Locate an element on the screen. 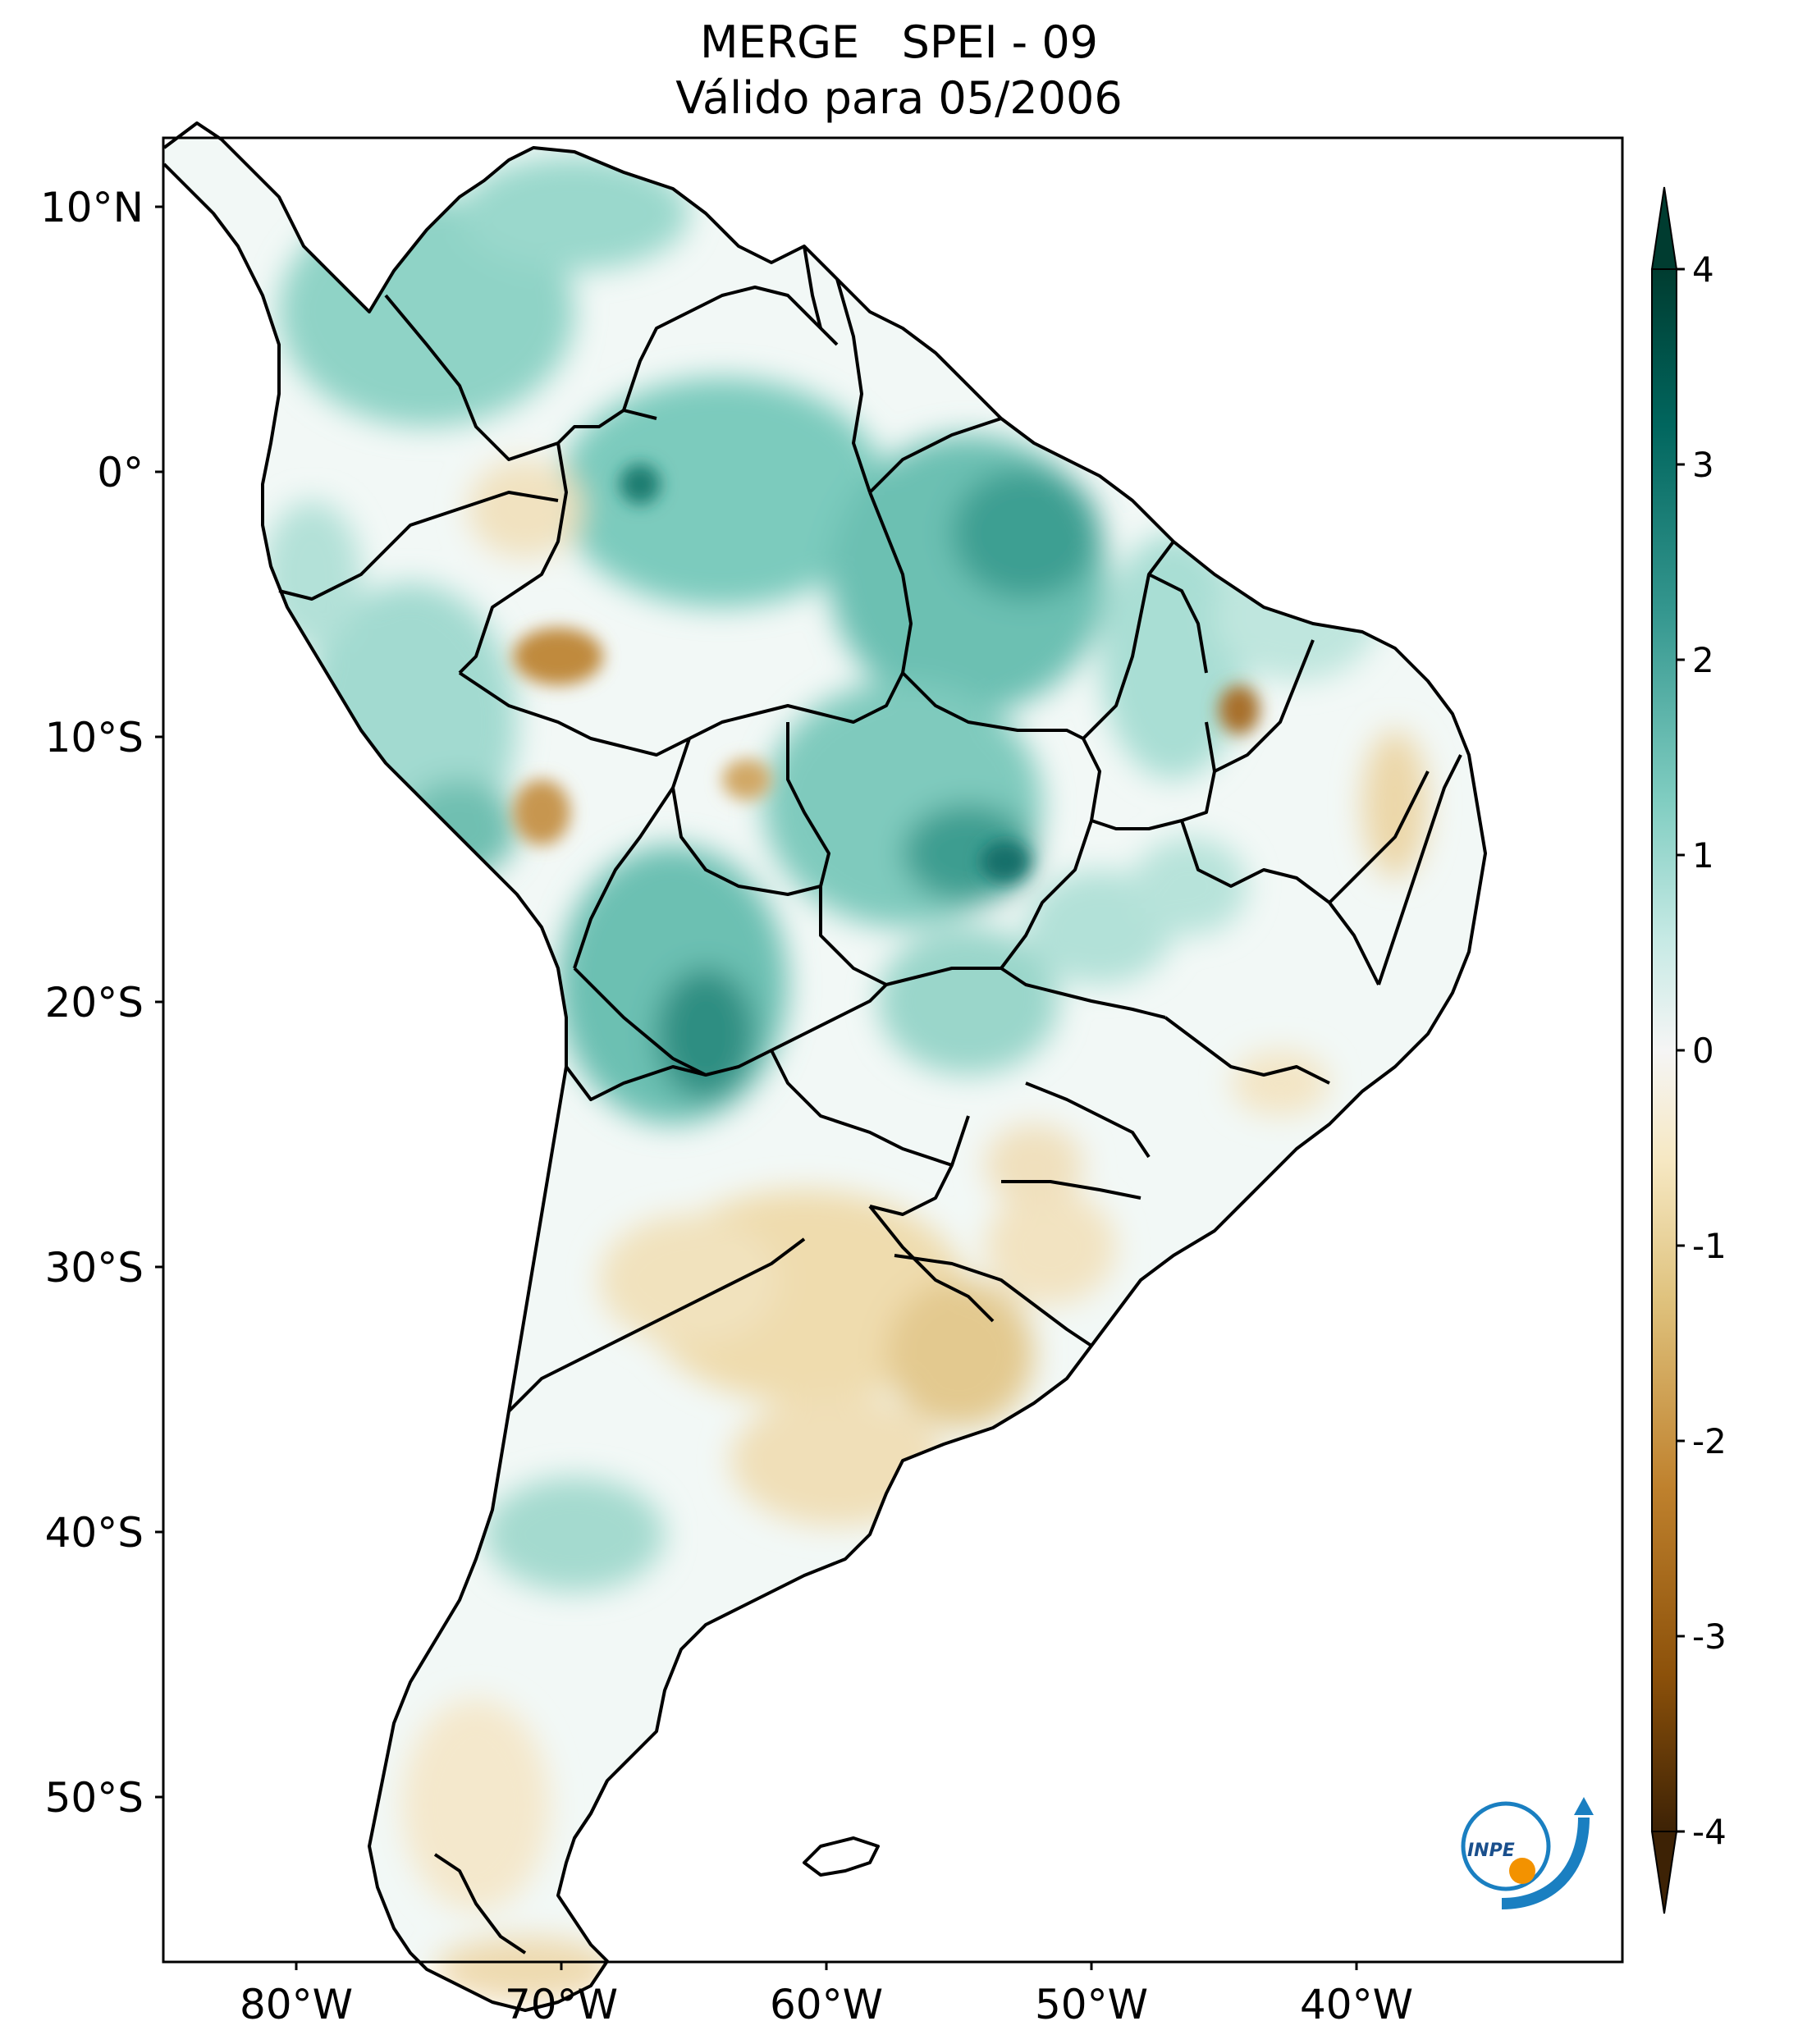  lat-label: 20°S is located at coordinates (94, 1003).